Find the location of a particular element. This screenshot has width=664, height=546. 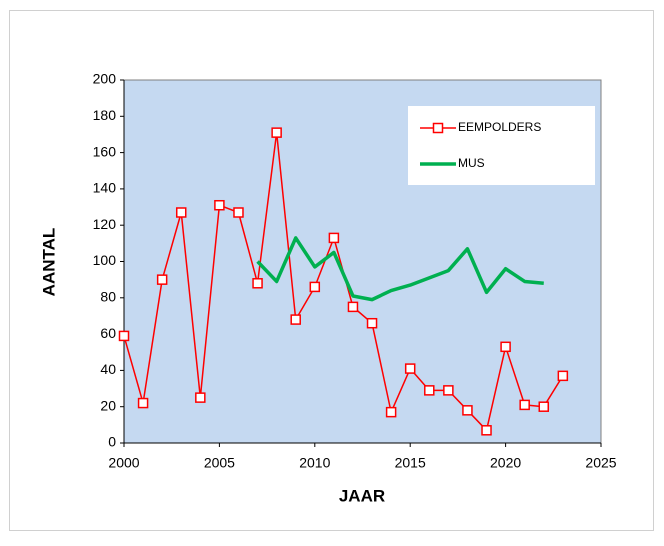

y-tick-label: 160 is located at coordinates (105, 151).